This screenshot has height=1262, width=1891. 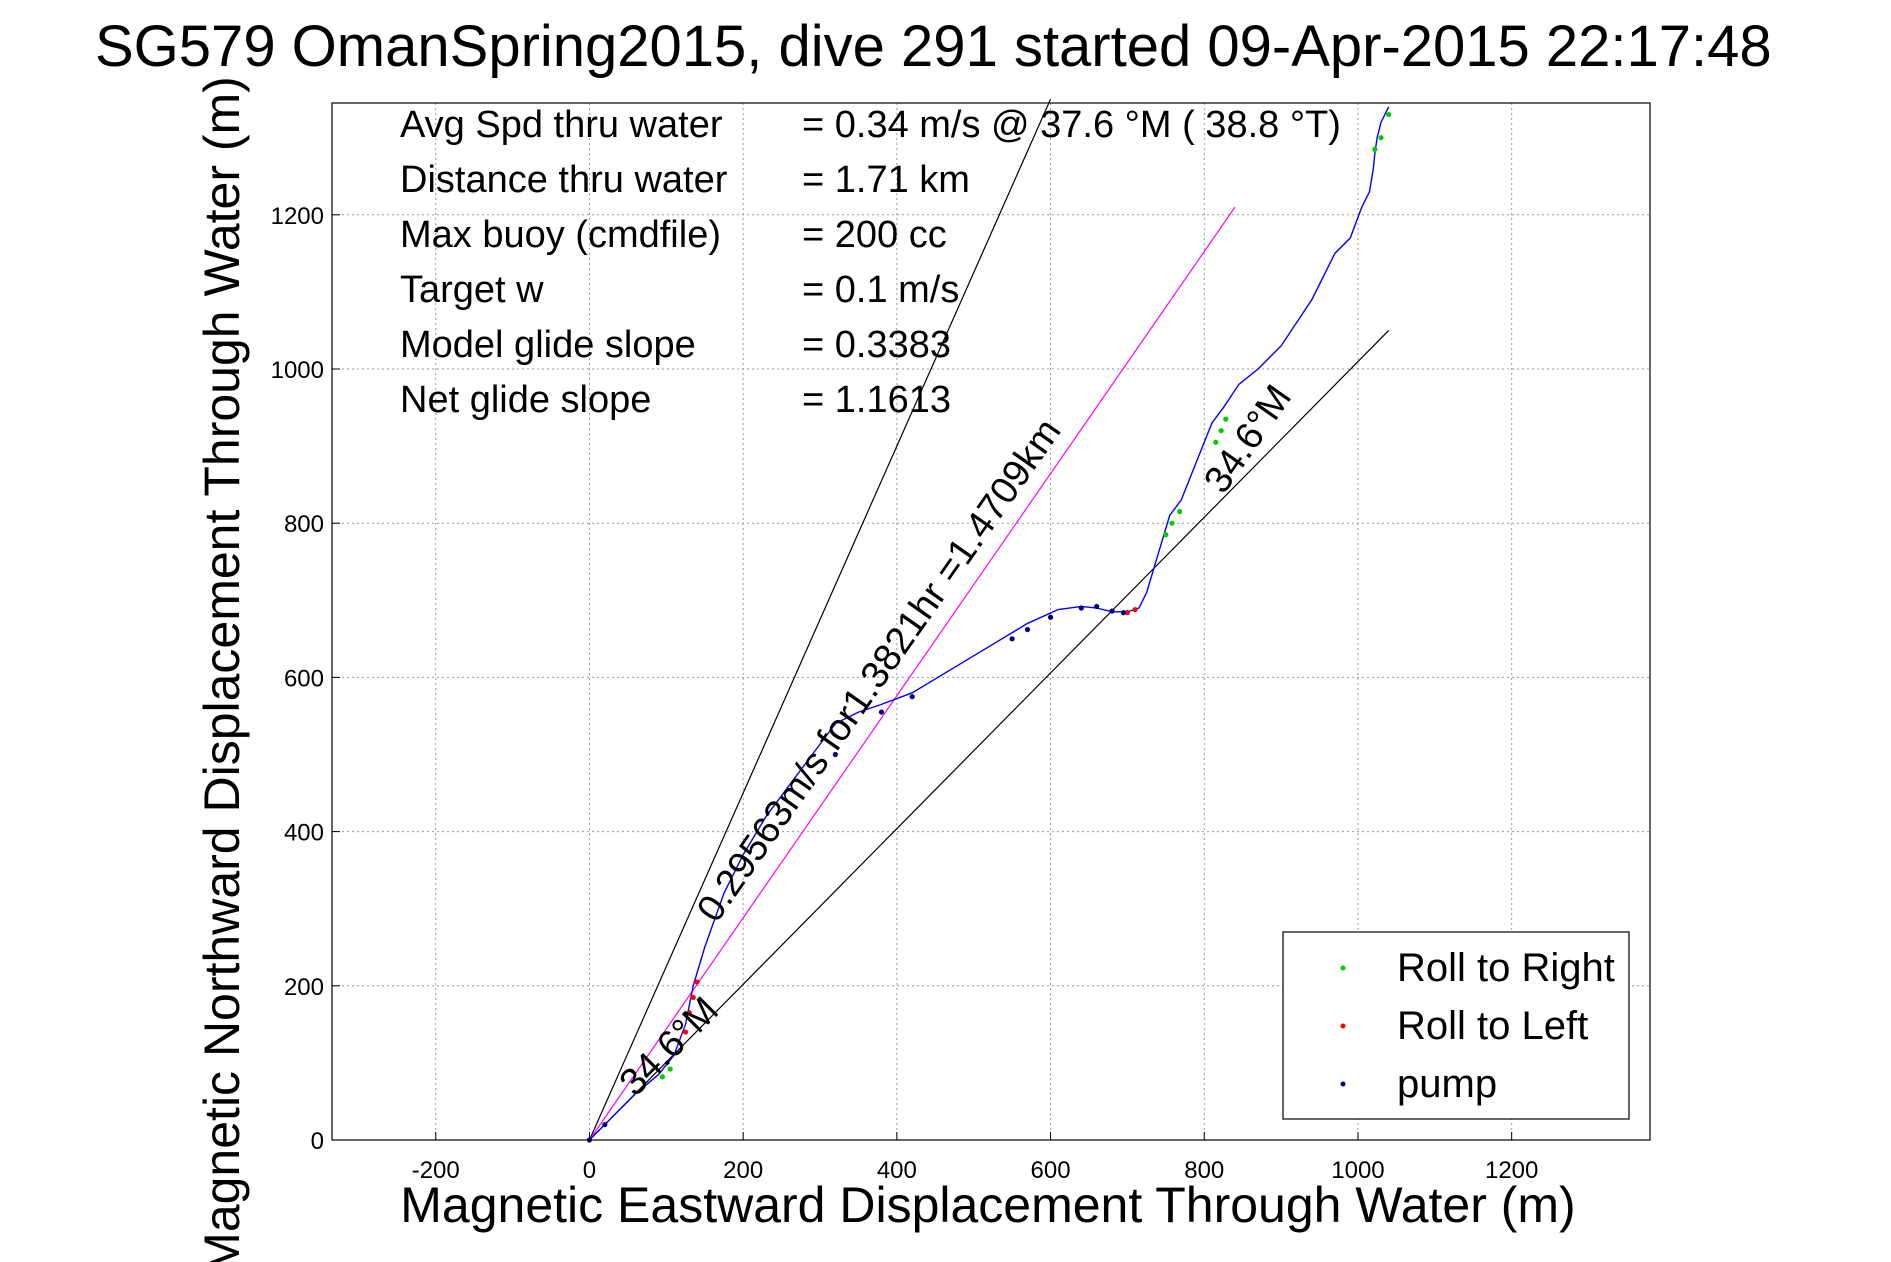 I want to click on annotation-label: 0.29563m/s for1.3821hr =1.4709km, so click(x=879, y=670).